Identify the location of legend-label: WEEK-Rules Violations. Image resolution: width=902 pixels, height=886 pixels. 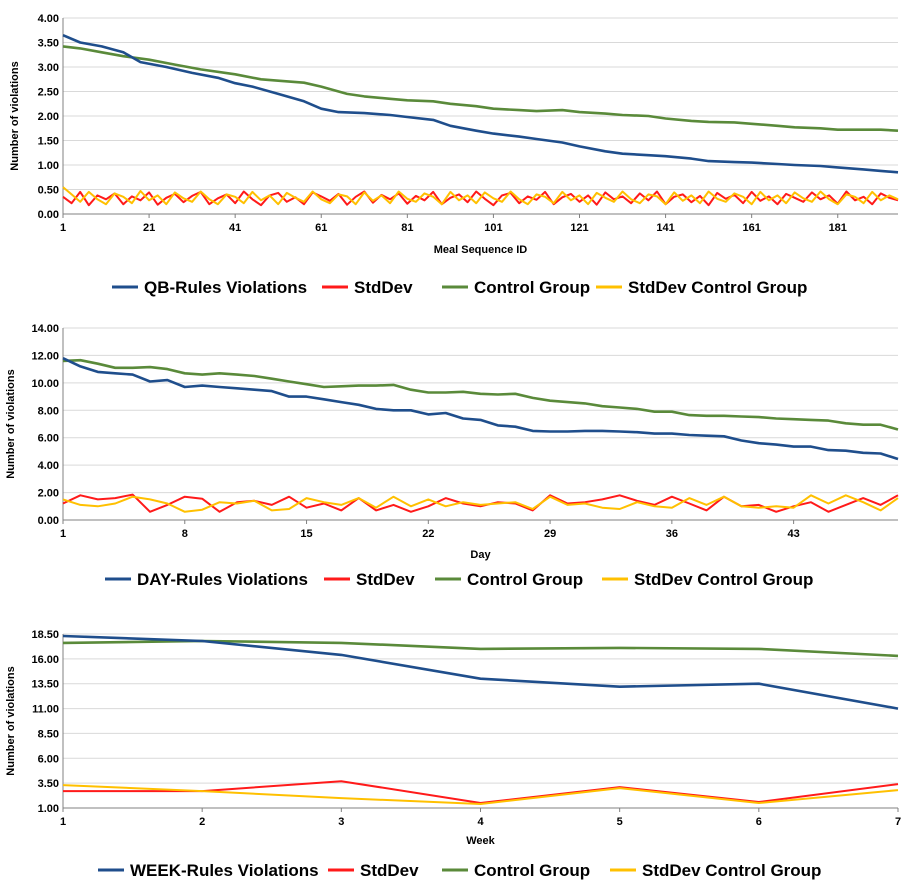
(224, 870).